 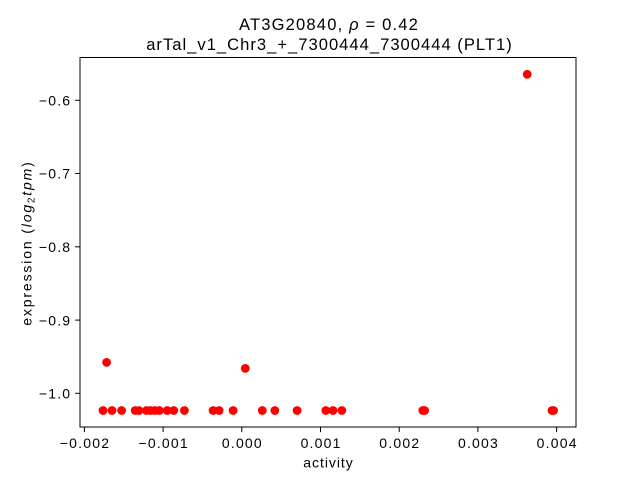 I want to click on svg-text: 0.000, so click(x=242, y=443).